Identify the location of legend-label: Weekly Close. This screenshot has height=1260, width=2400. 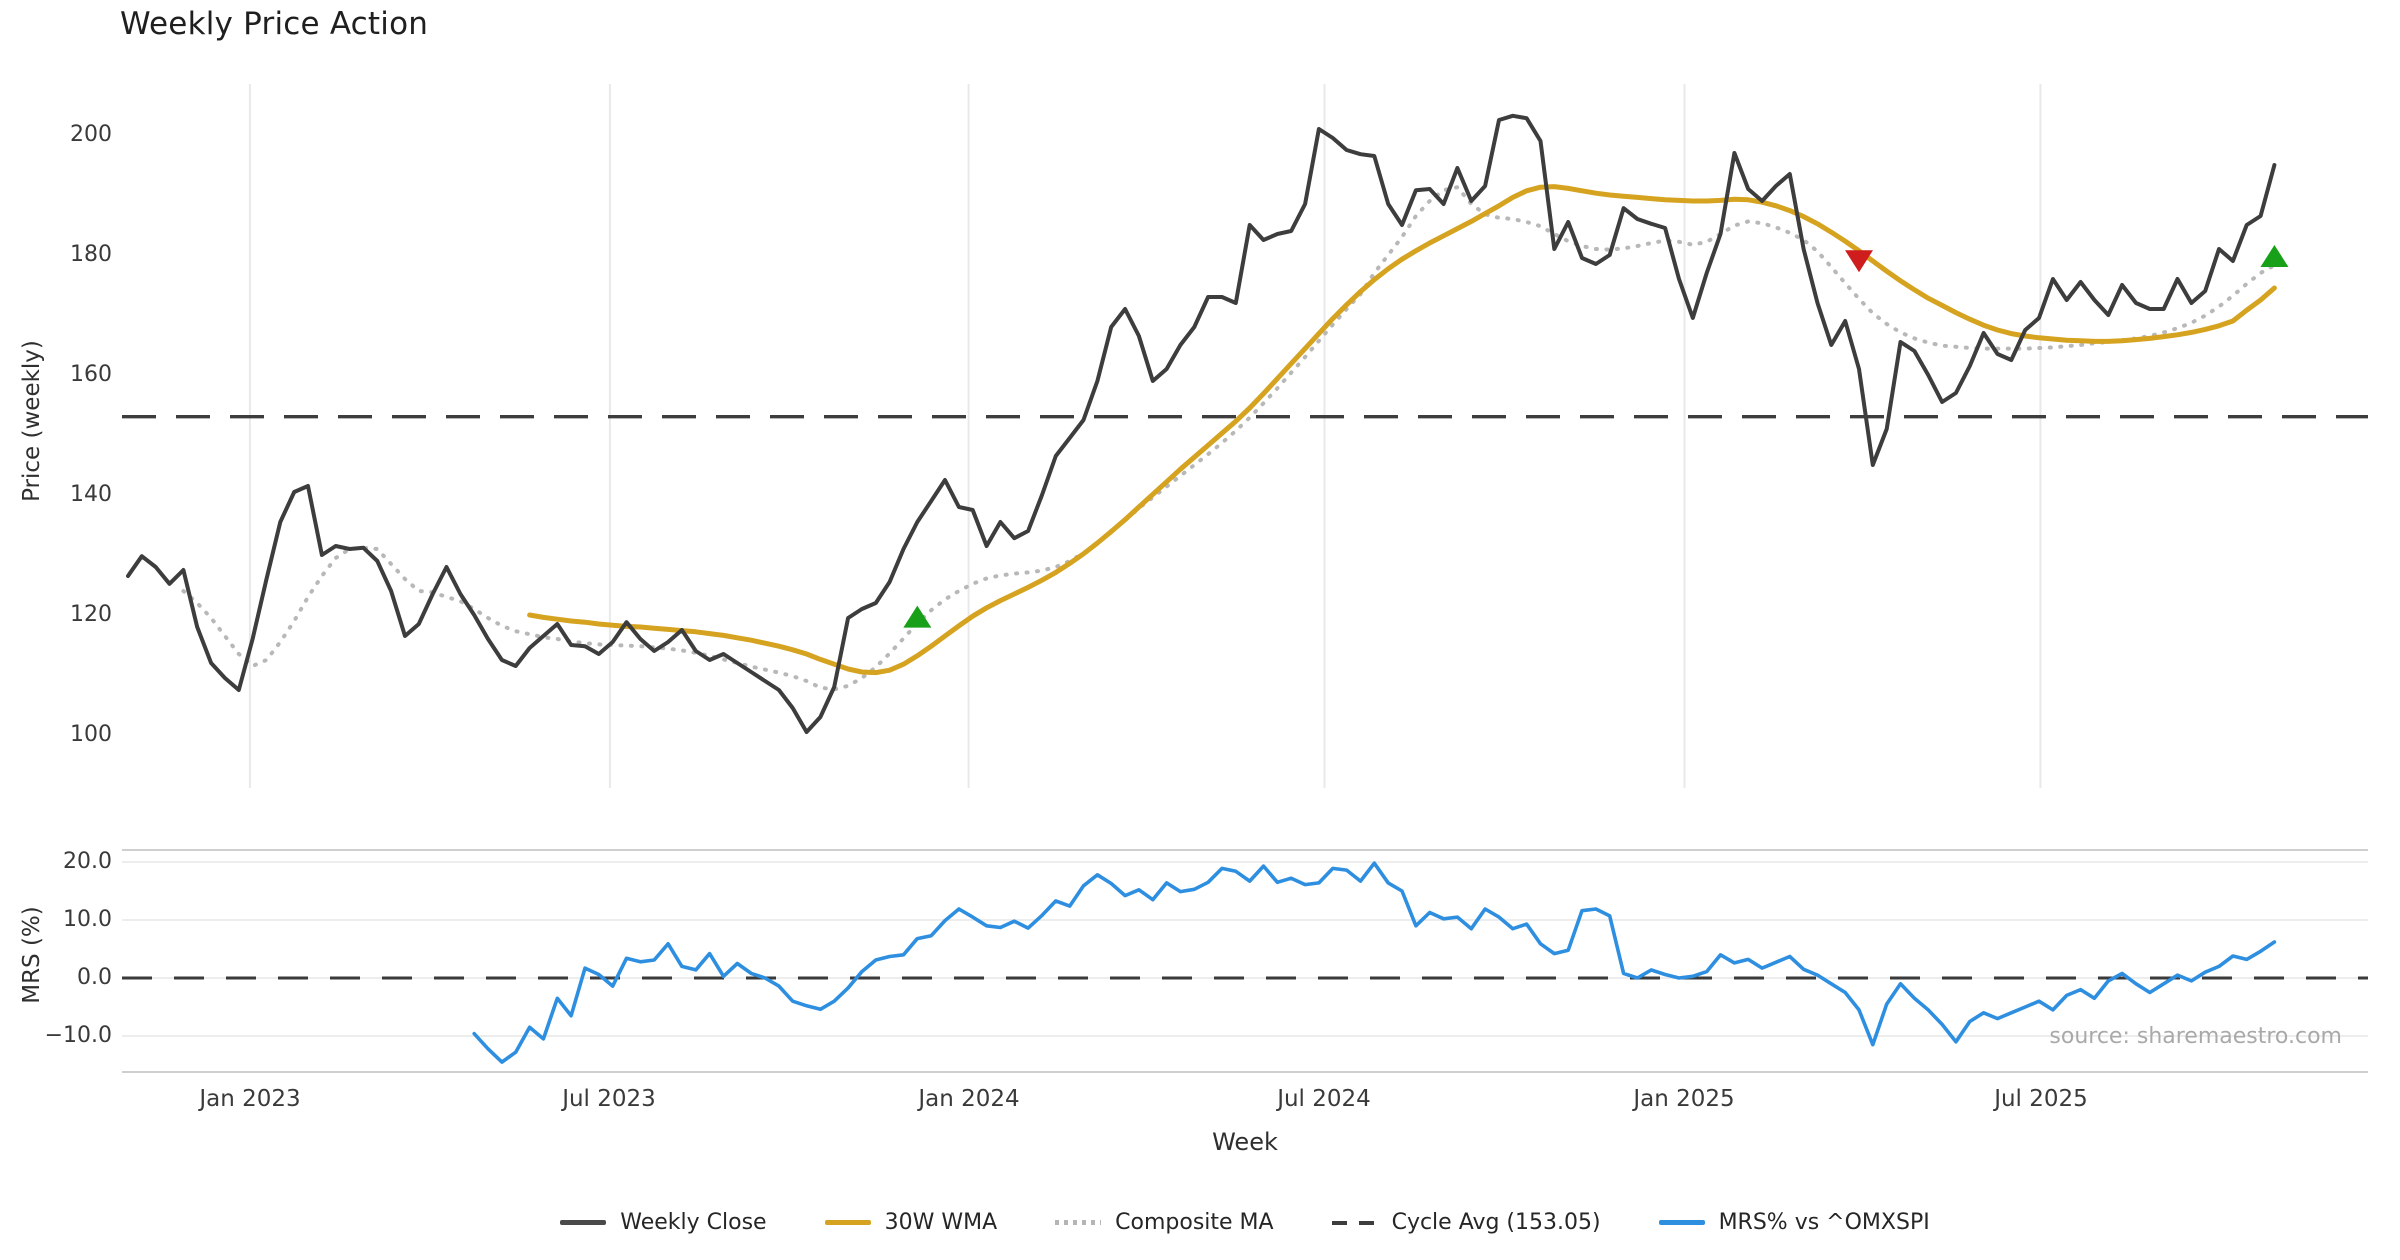
(693, 1222).